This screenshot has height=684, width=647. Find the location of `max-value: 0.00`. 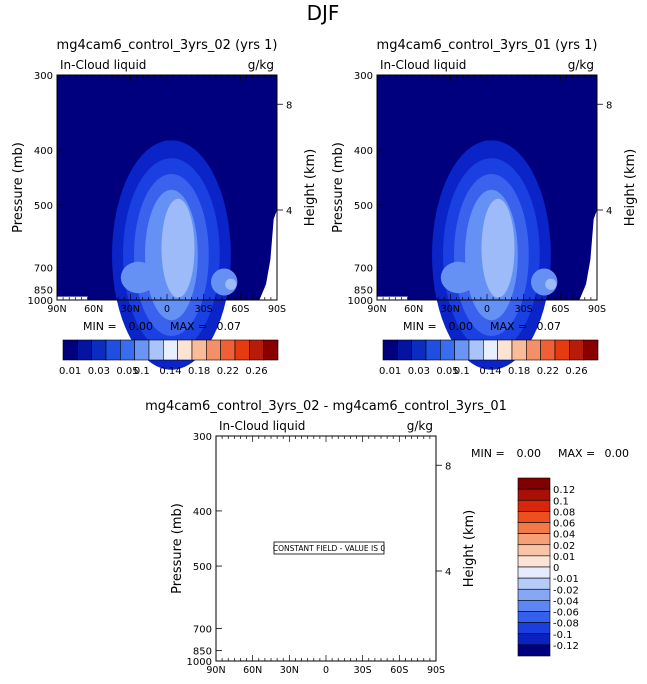

max-value: 0.00 is located at coordinates (617, 453).